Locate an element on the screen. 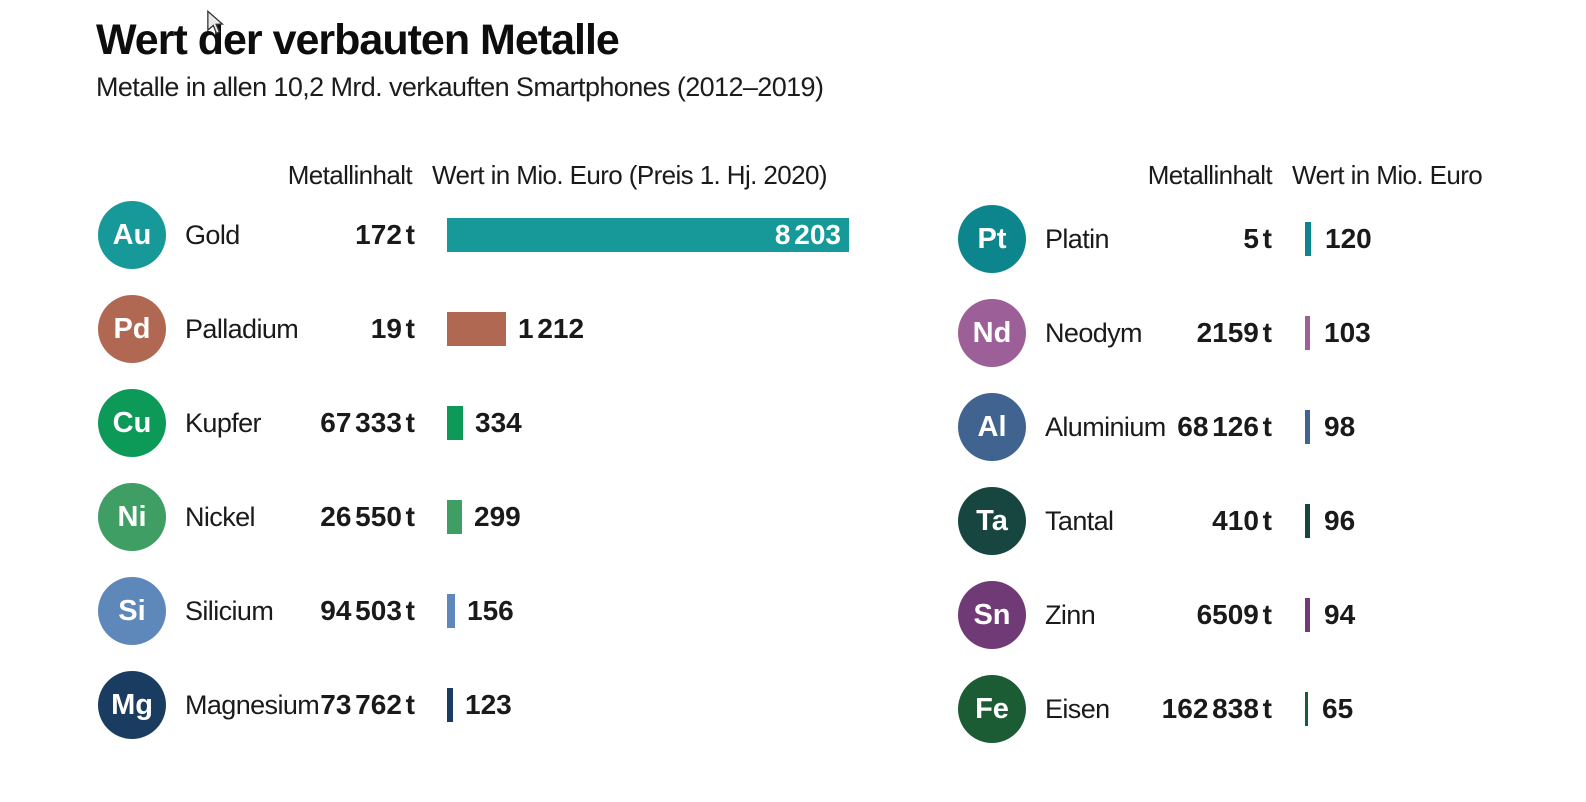 Image resolution: width=1586 pixels, height=802 pixels. element-badge-fe: Fe is located at coordinates (992, 709).